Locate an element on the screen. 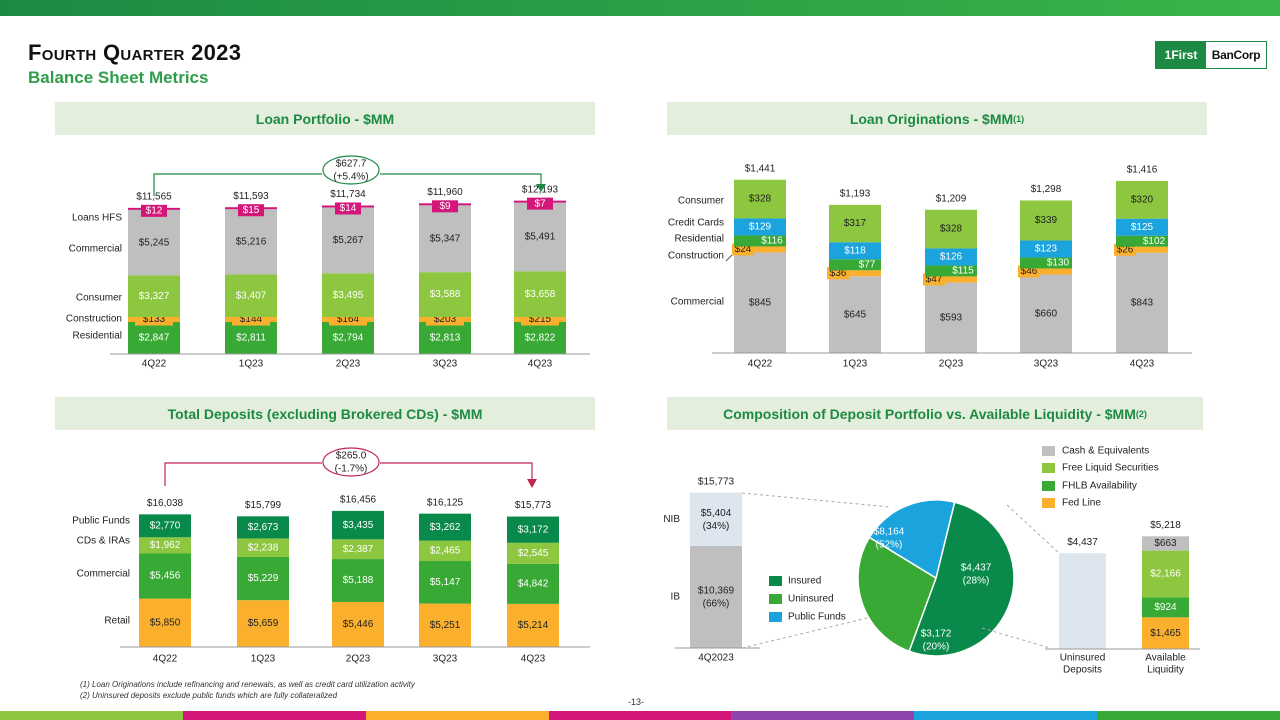 Image resolution: width=1280 pixels, height=720 pixels. liq-legend-swatch-cash-equivalents is located at coordinates (1048, 451).